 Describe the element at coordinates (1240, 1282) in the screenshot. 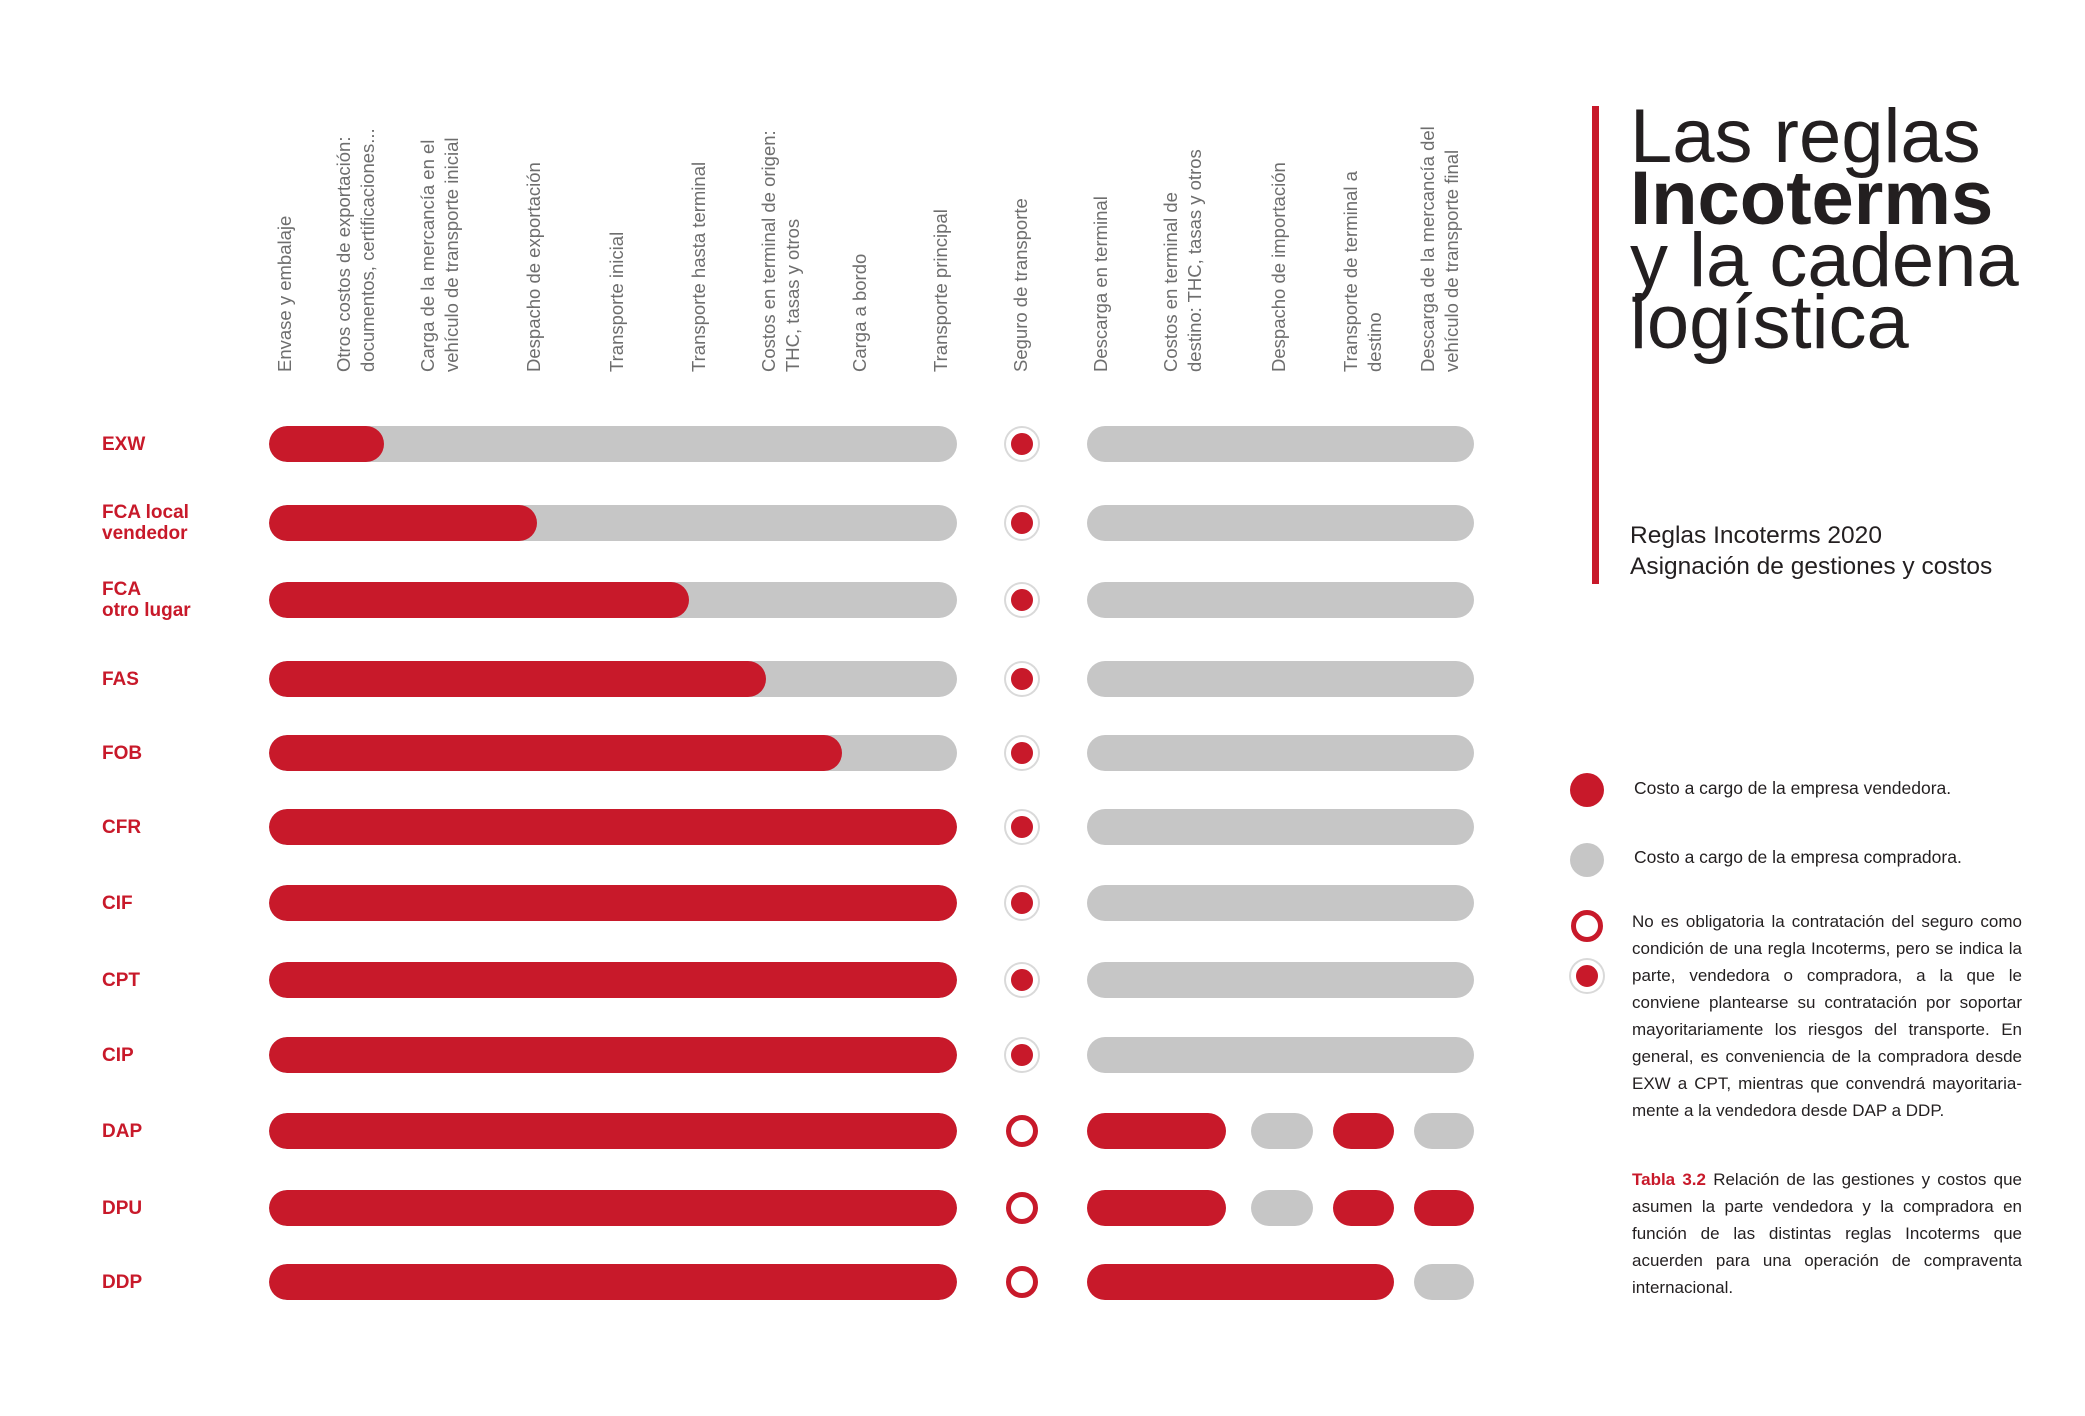

I see `import-bar-seller` at that location.